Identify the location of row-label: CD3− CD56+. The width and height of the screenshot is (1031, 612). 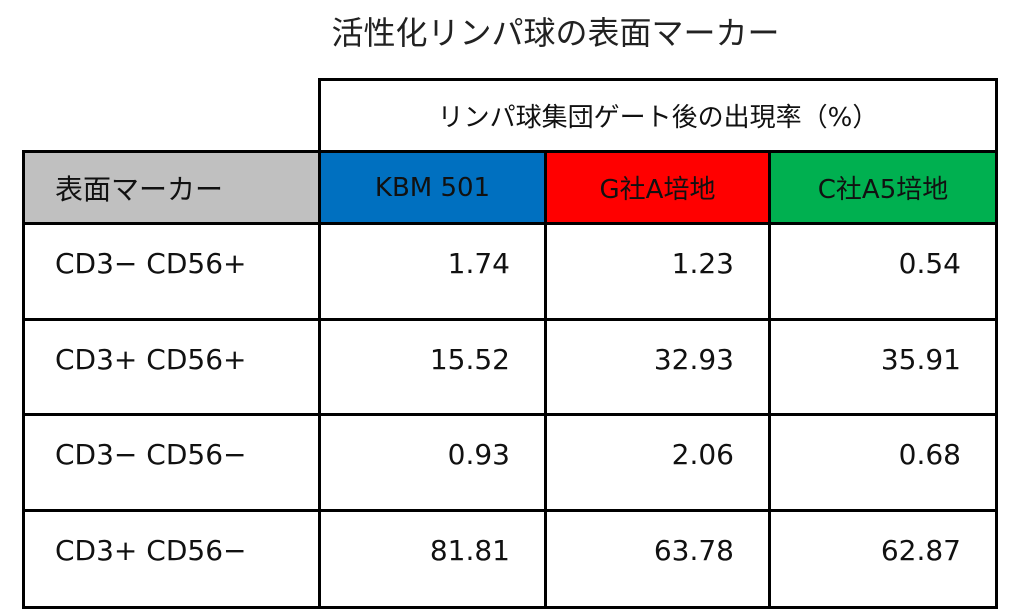
(171, 271).